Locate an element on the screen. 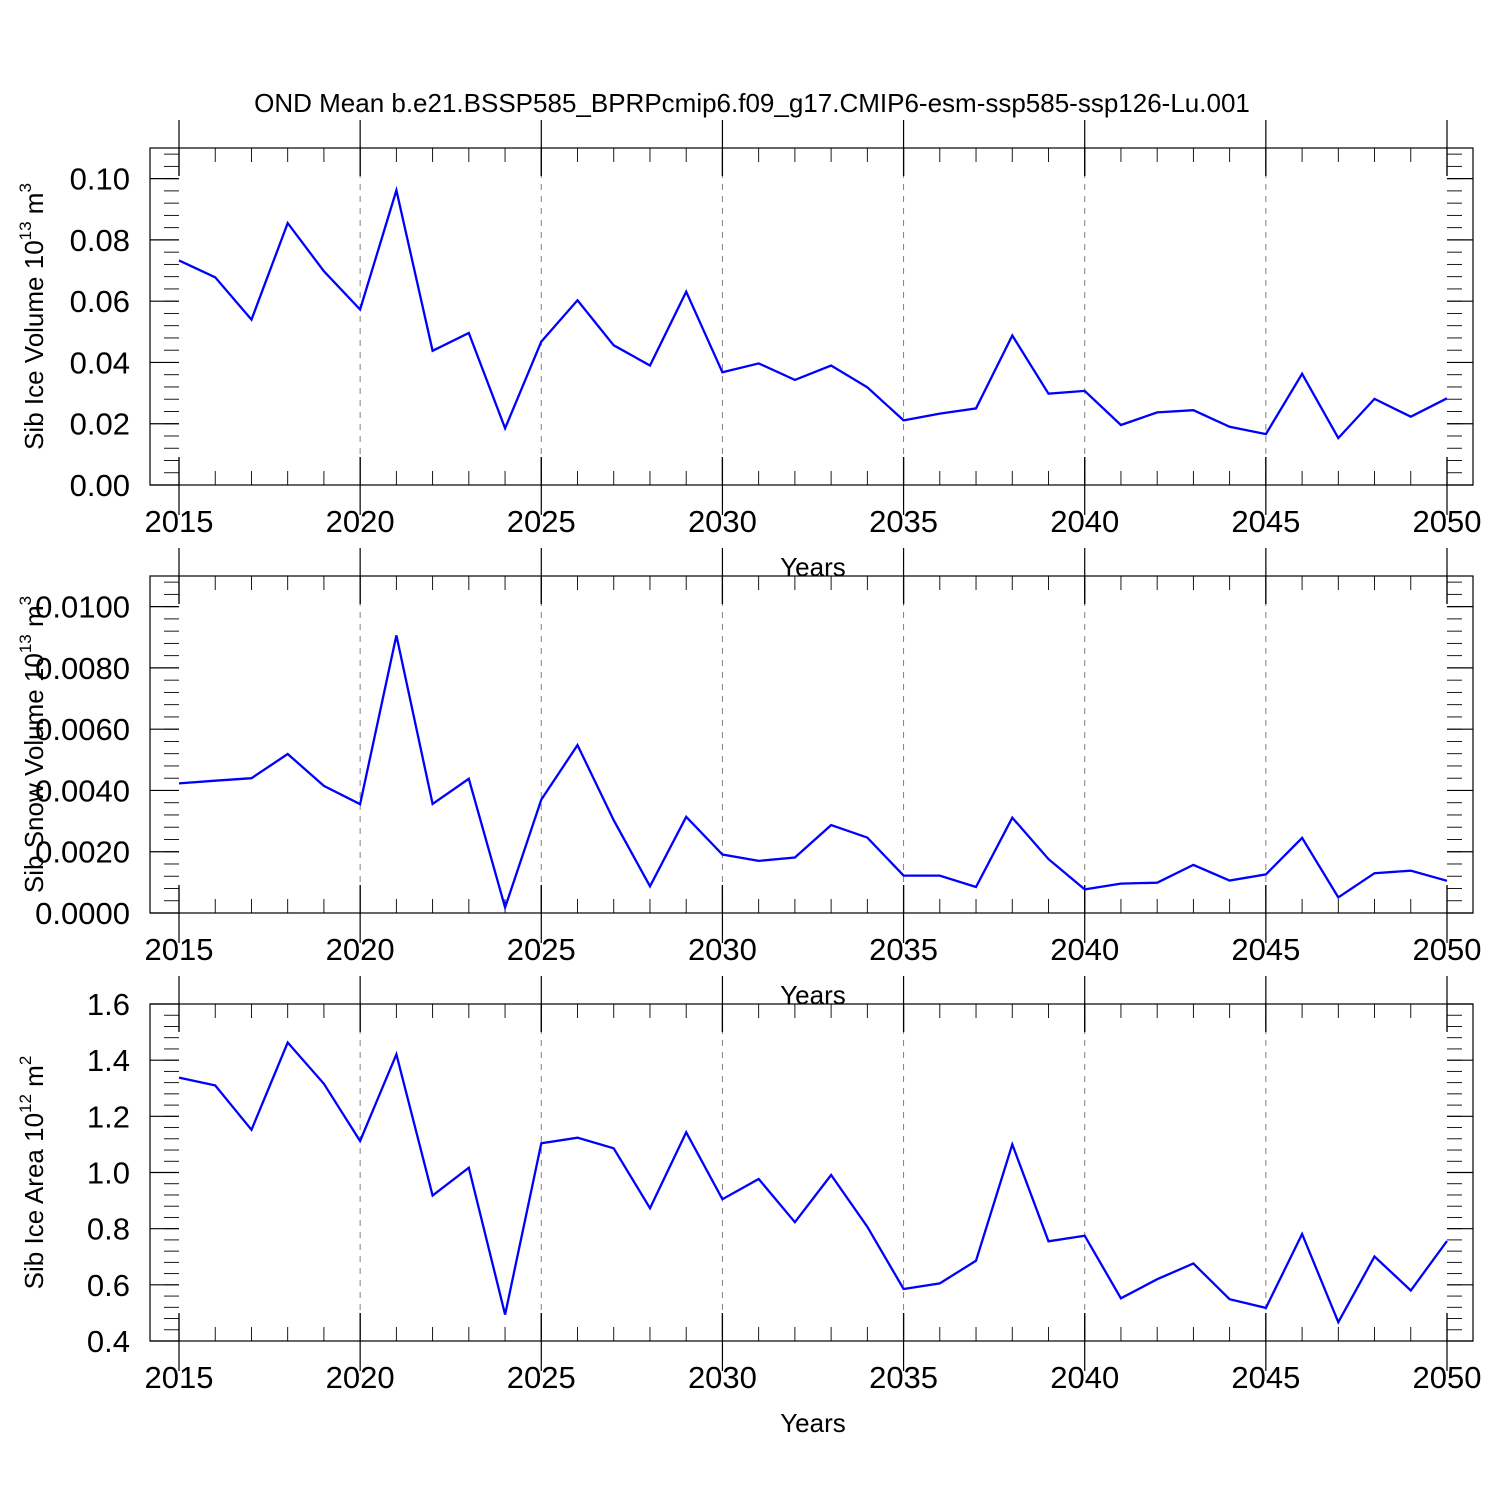  y-tick-label: 0.06 is located at coordinates (100, 301).